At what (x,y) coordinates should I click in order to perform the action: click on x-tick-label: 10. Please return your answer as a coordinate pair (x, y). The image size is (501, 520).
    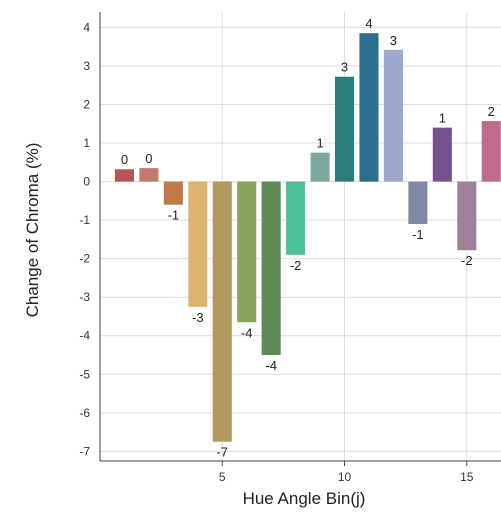
    Looking at the image, I should click on (345, 477).